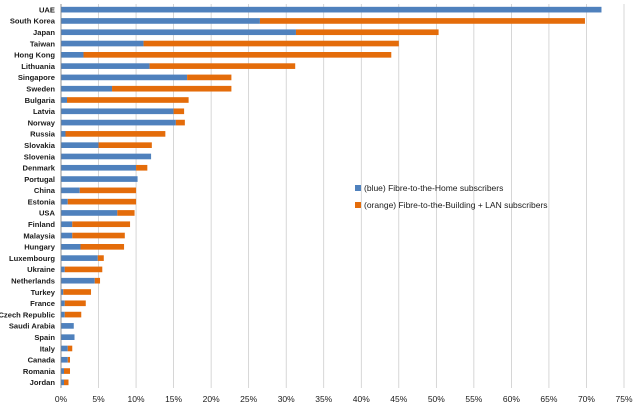 This screenshot has height=405, width=640. What do you see at coordinates (361, 399) in the screenshot?
I see `x-tick-label-8: 40%` at bounding box center [361, 399].